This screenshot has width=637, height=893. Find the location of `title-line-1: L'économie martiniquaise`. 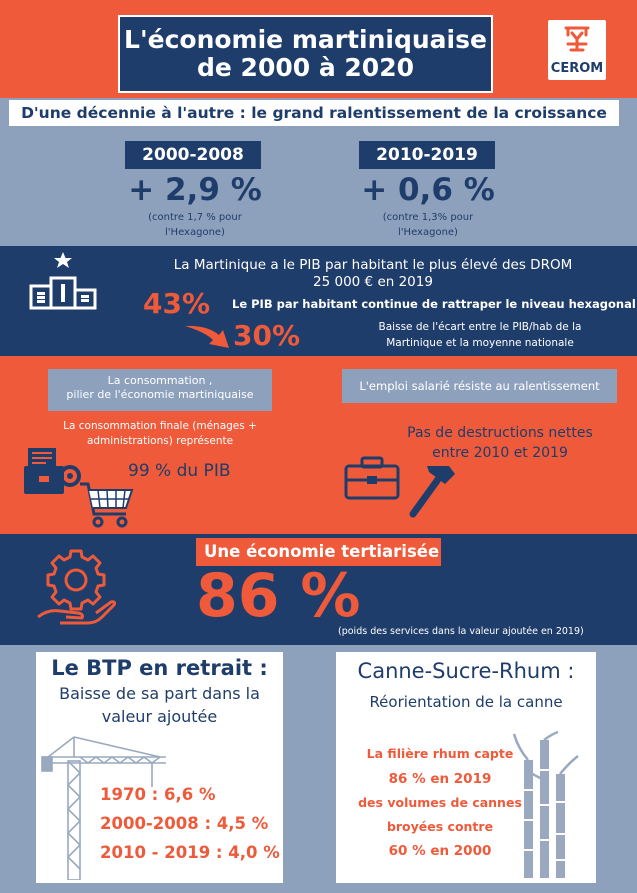

title-line-1: L'économie martiniquaise is located at coordinates (305, 39).